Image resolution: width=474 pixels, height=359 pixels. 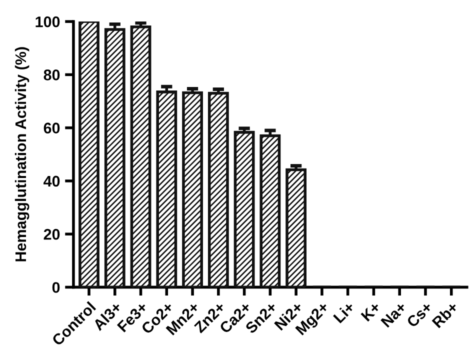 What do you see at coordinates (52, 234) in the screenshot?
I see `y-tick-label: 20` at bounding box center [52, 234].